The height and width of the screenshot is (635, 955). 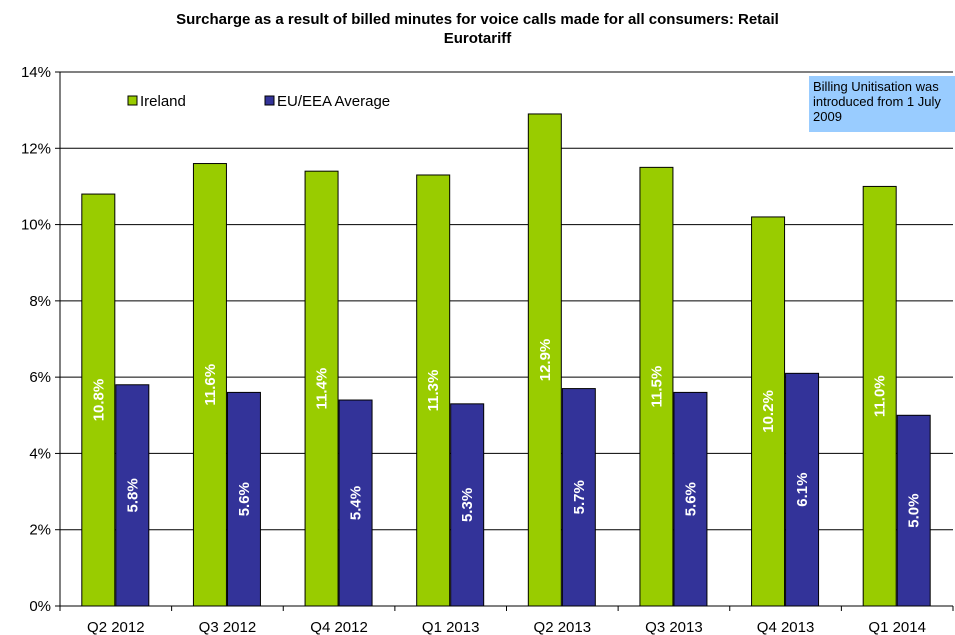 I want to click on data-label: 5.8%, so click(x=132, y=495).